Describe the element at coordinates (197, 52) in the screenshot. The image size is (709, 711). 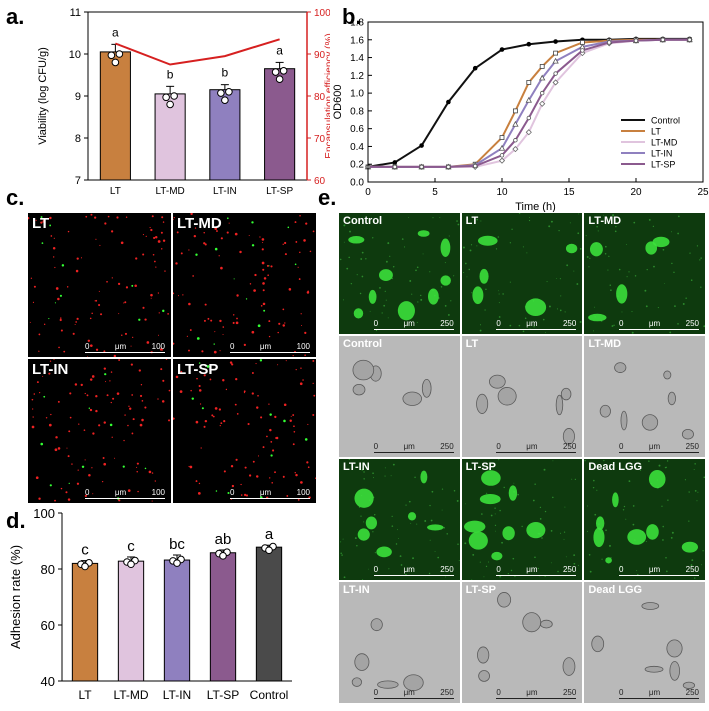
I see `efficiency-line` at that location.